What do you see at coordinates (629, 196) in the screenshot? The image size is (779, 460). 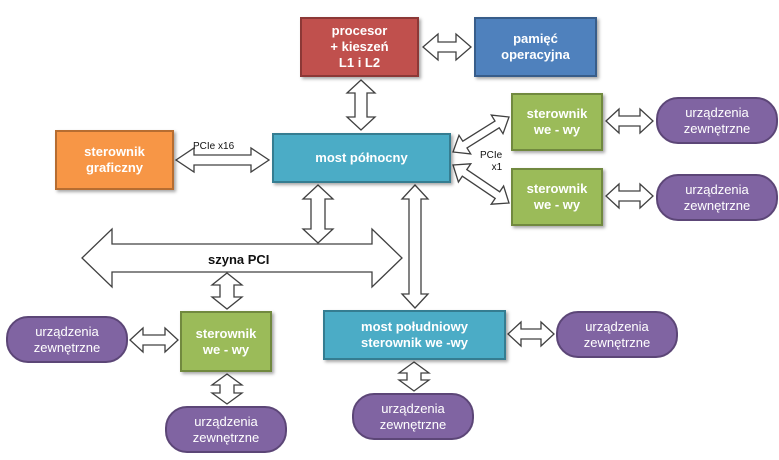 I see `arrow-io2-ext2` at bounding box center [629, 196].